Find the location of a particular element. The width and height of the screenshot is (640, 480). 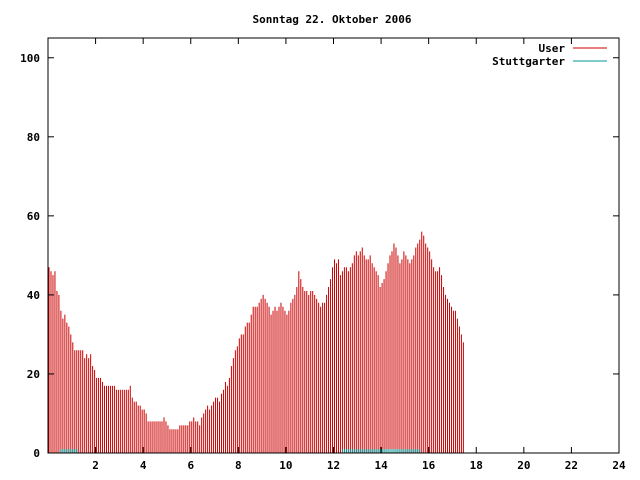

x-tick-label: 20 is located at coordinates (523, 465).